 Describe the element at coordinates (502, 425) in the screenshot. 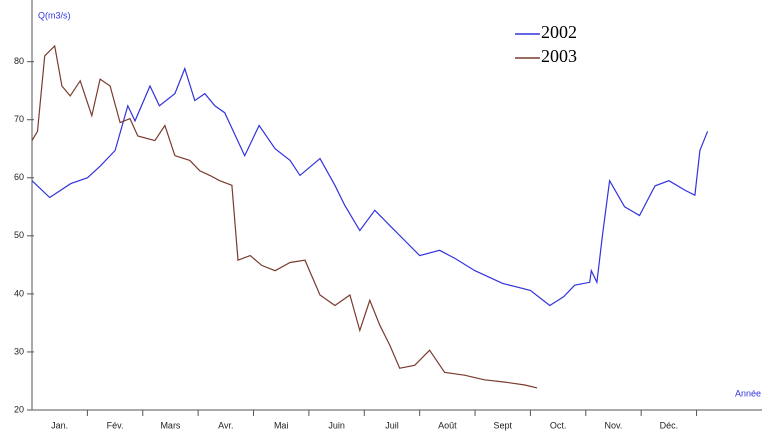

I see `x-tick-label: Sept` at that location.